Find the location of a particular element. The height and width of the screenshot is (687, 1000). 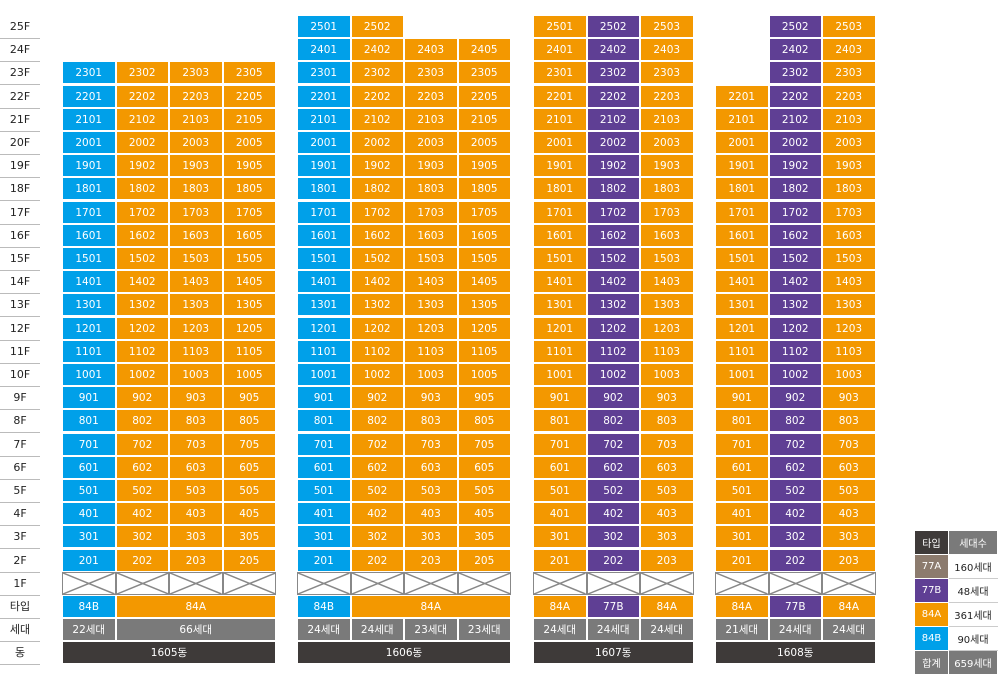

floor-label: 17F is located at coordinates (20, 213).